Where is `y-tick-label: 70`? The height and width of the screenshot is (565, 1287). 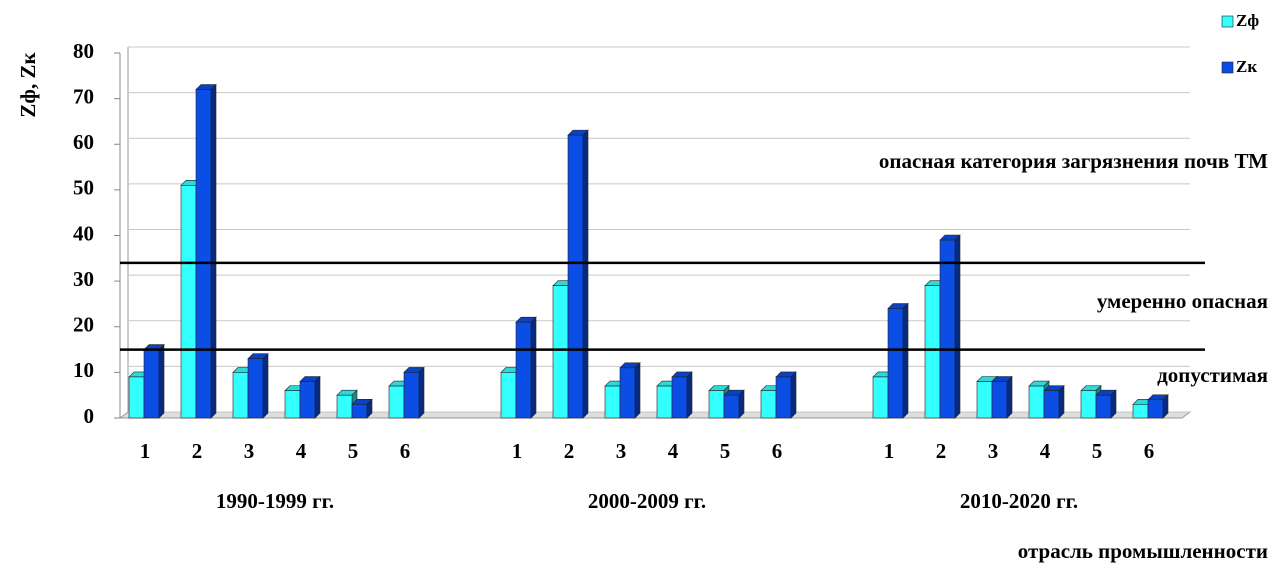 y-tick-label: 70 is located at coordinates (83, 96).